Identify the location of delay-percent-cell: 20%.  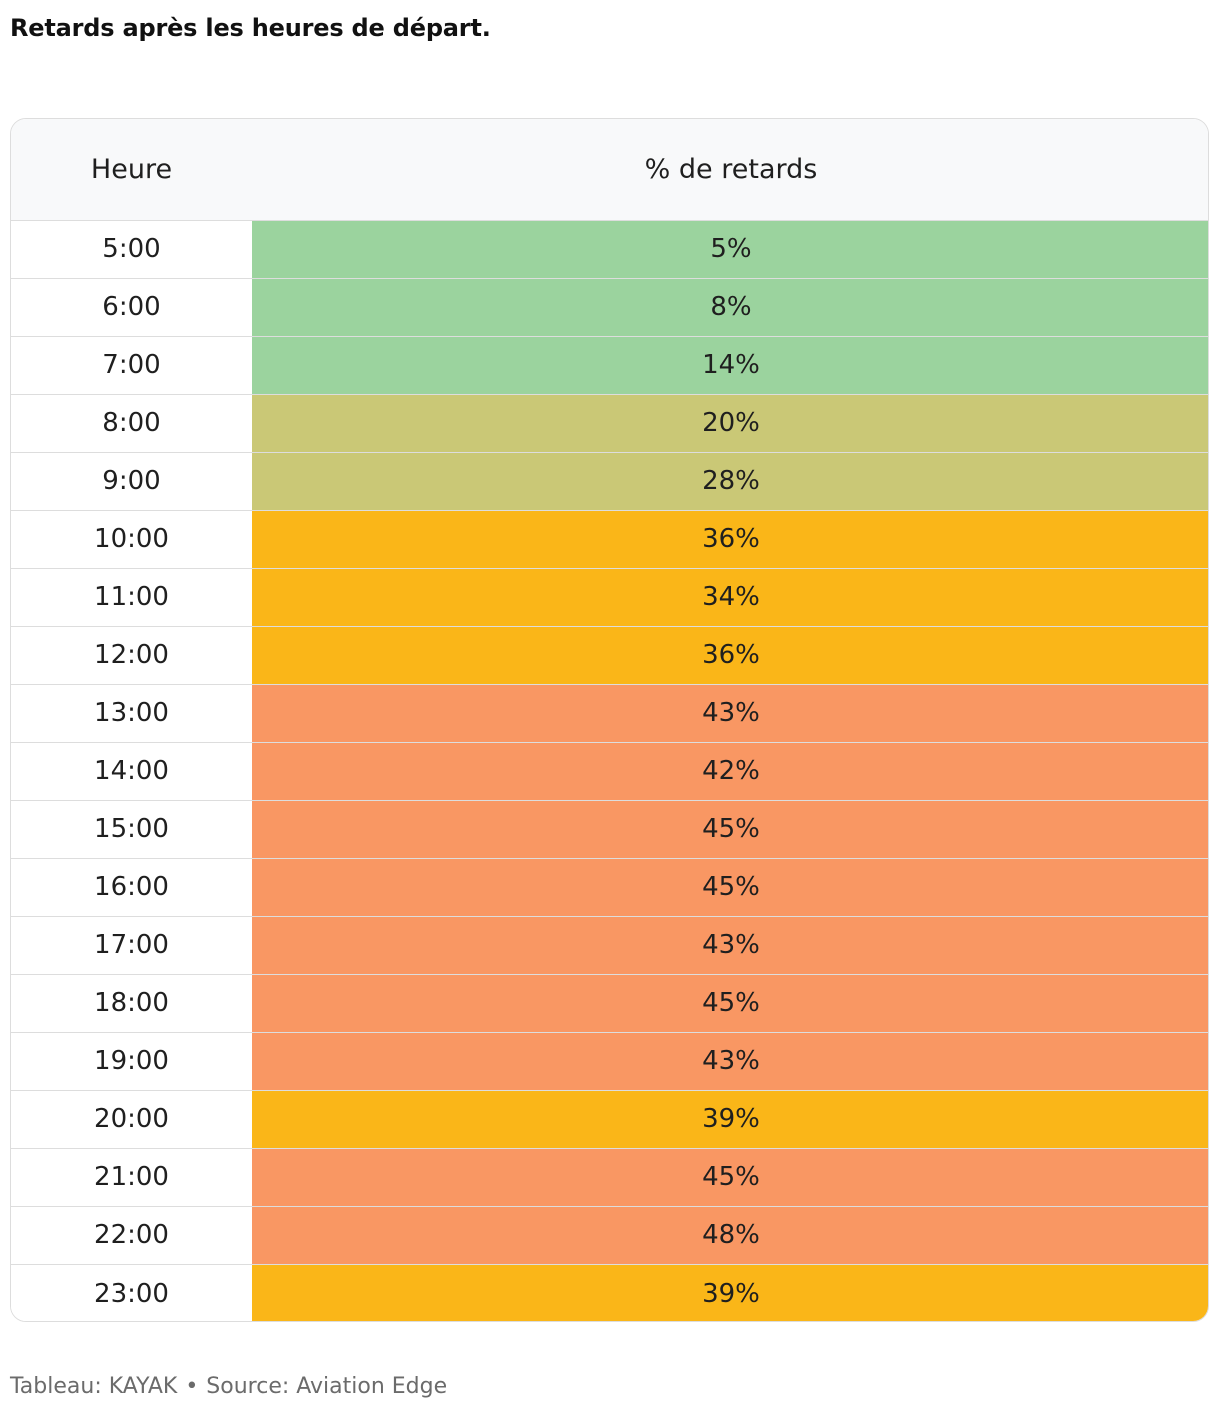
(730, 423).